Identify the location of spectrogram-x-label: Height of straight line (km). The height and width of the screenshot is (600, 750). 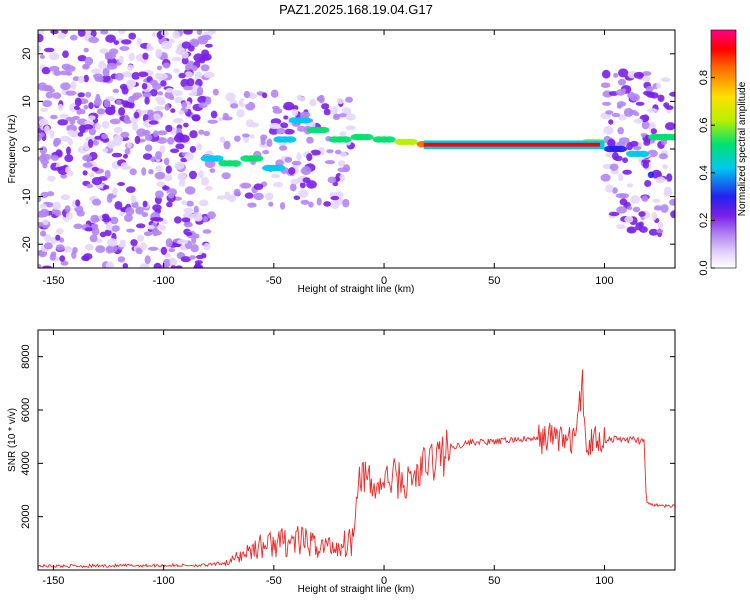
(356, 289).